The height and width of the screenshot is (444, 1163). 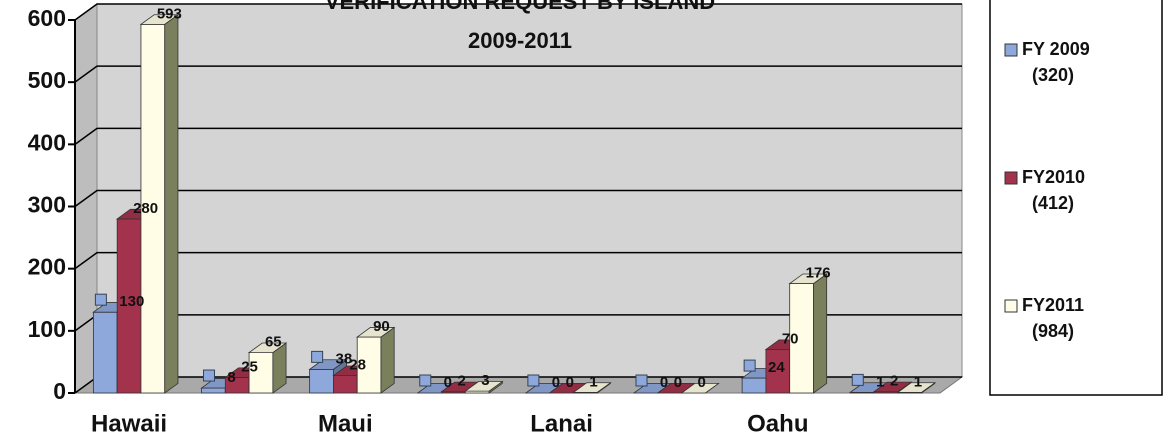 I want to click on y-tick-label: 0, so click(x=59, y=391).